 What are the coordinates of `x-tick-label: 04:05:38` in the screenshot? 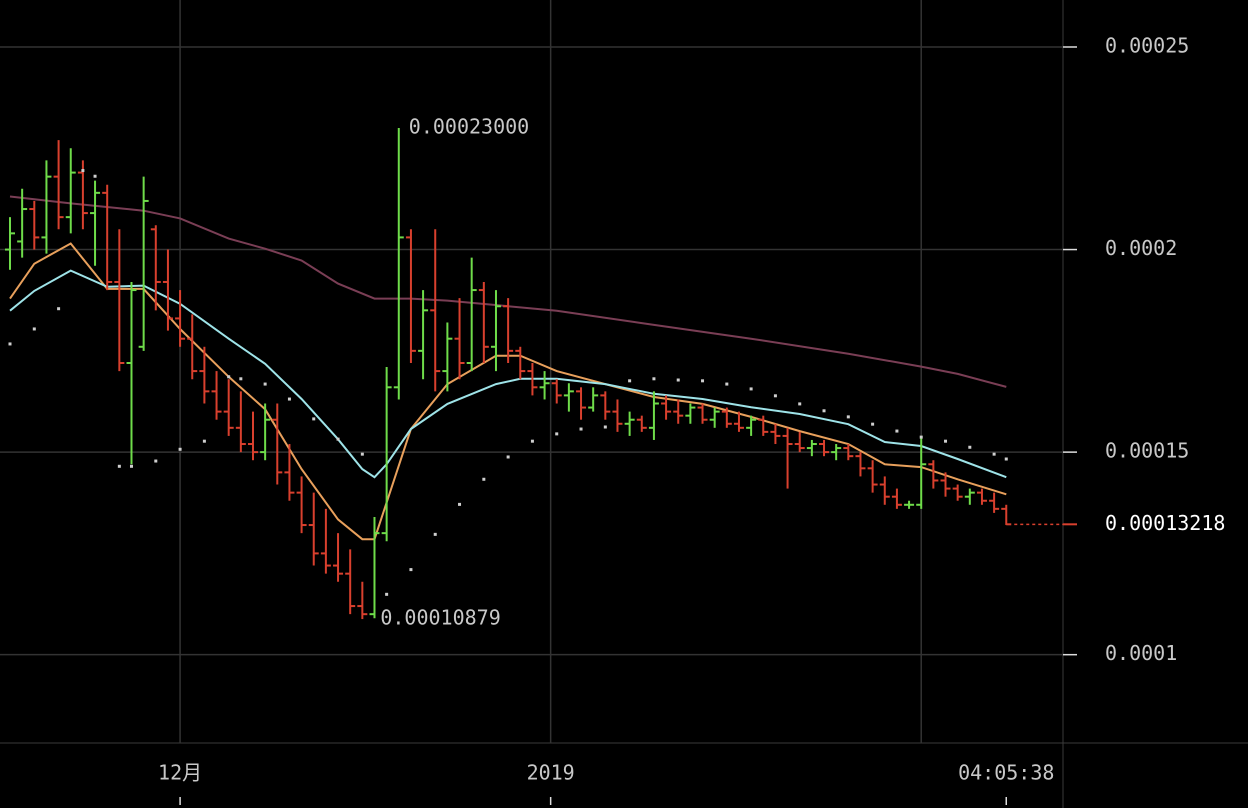 It's located at (1006, 773).